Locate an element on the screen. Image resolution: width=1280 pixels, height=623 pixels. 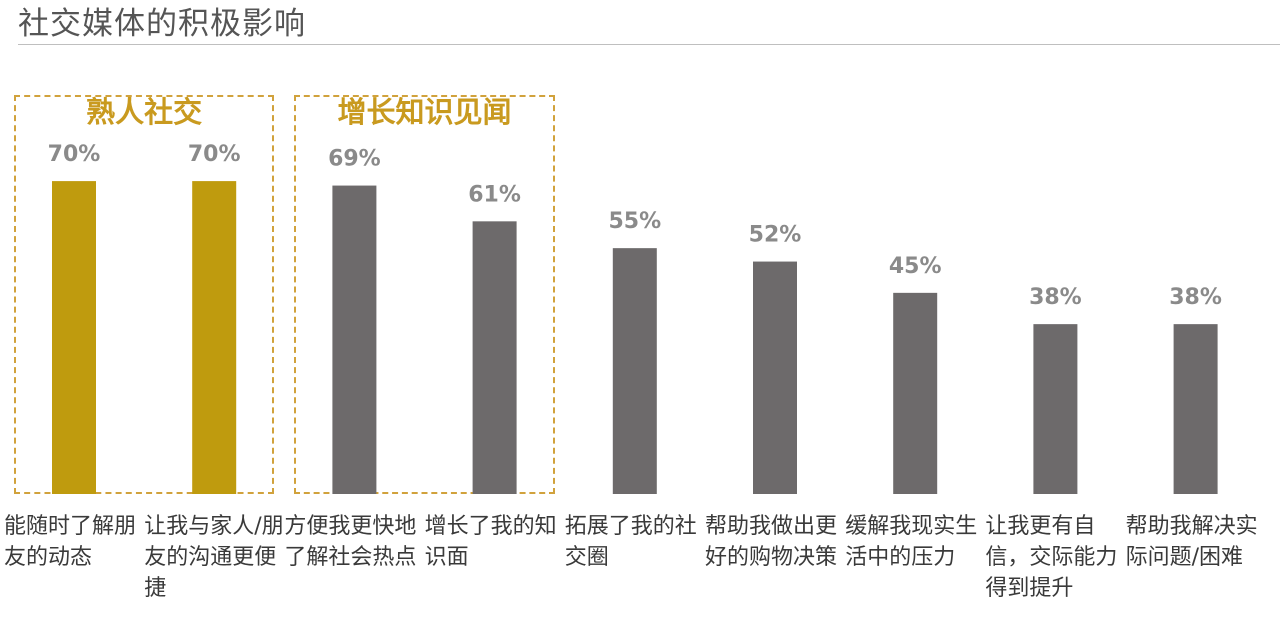
value-label-7: 45% is located at coordinates (915, 266).